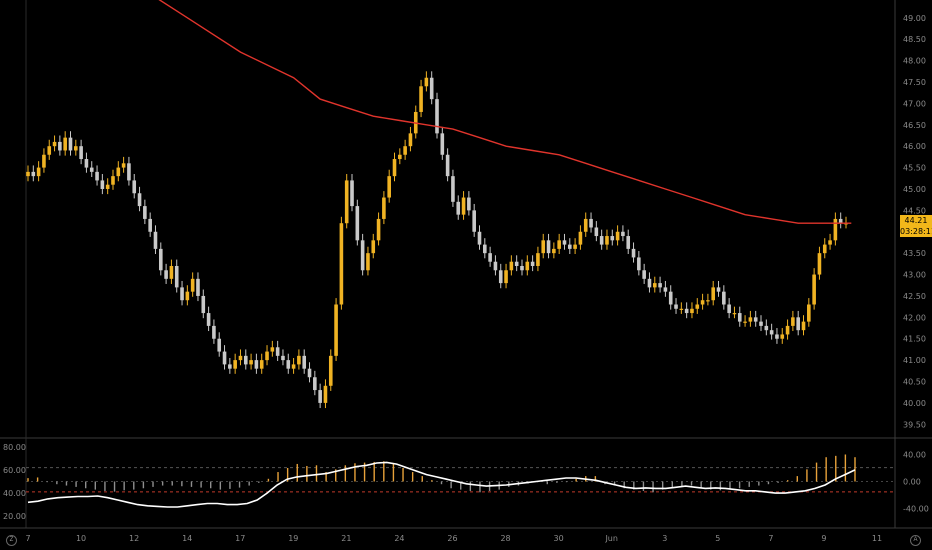  What do you see at coordinates (14, 516) in the screenshot?
I see `osc-left-tick-label: 20.00` at bounding box center [14, 516].